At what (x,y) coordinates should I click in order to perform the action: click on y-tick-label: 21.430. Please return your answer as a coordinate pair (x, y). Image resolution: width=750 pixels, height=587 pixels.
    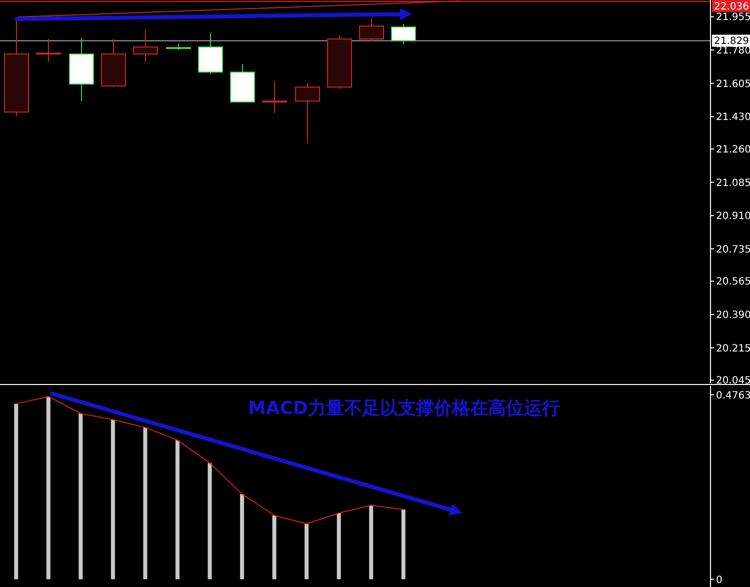
    Looking at the image, I should click on (733, 118).